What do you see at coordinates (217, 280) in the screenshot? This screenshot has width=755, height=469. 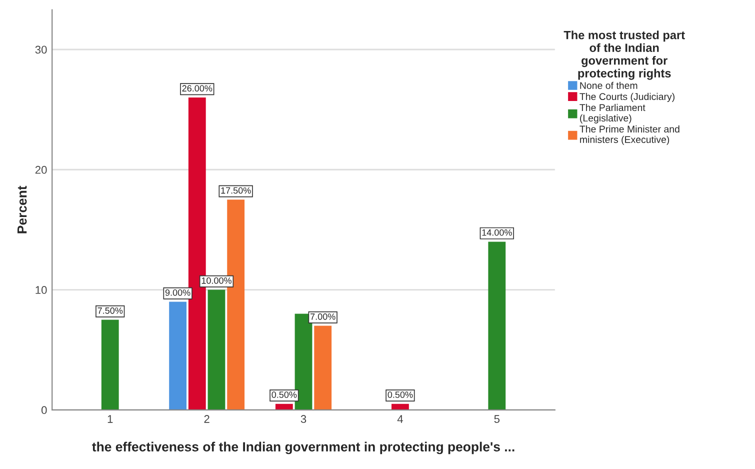 I see `data-label: 10.00%` at bounding box center [217, 280].